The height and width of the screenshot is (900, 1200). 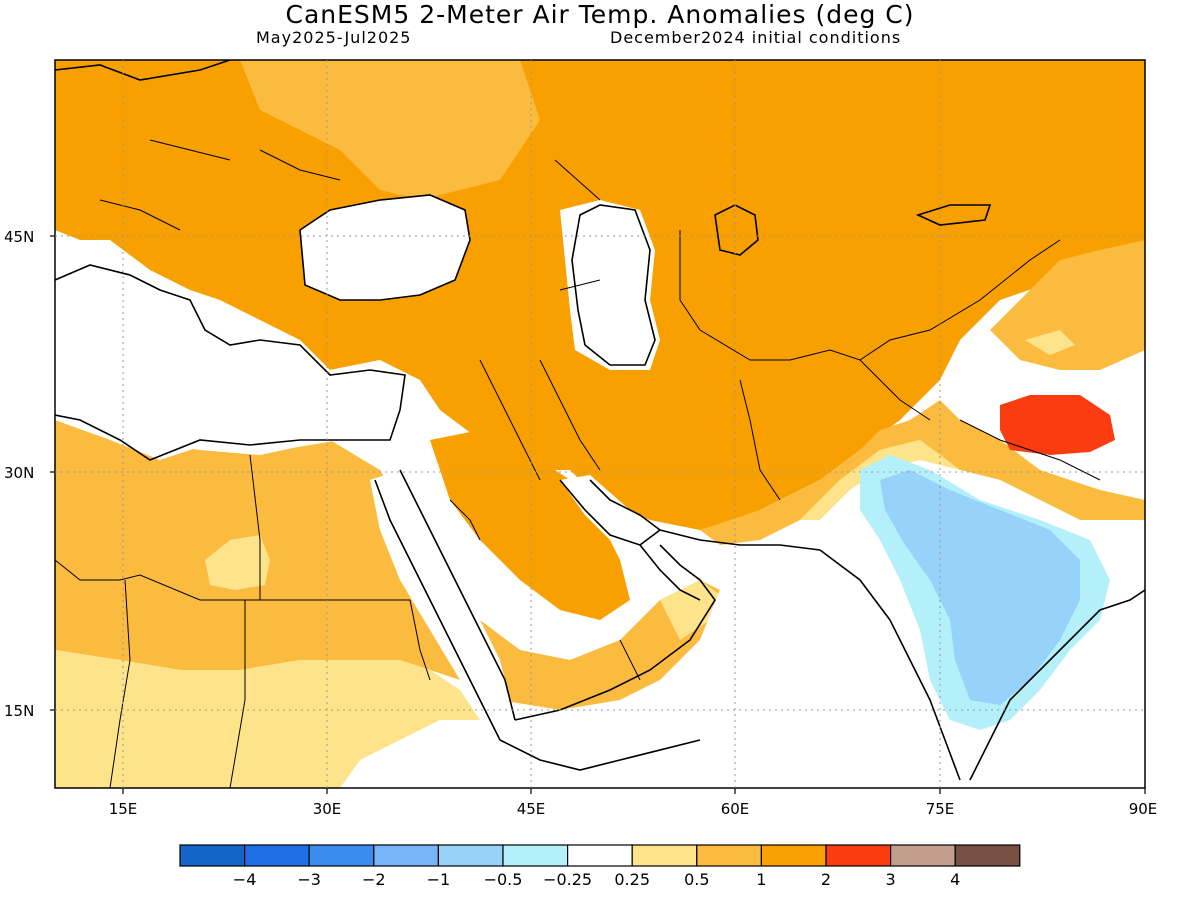 I want to click on coast-india-east, so click(x=1057, y=685).